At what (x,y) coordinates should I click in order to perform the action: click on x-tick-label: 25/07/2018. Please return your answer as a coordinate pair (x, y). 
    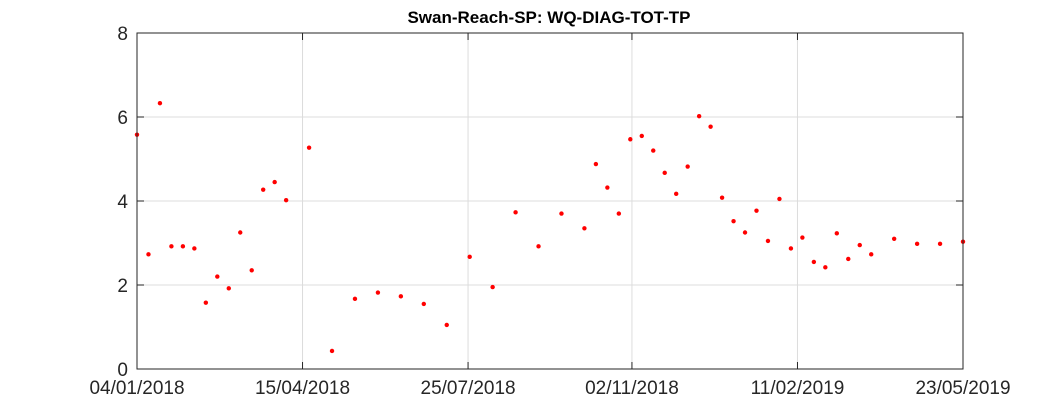
    Looking at the image, I should click on (468, 388).